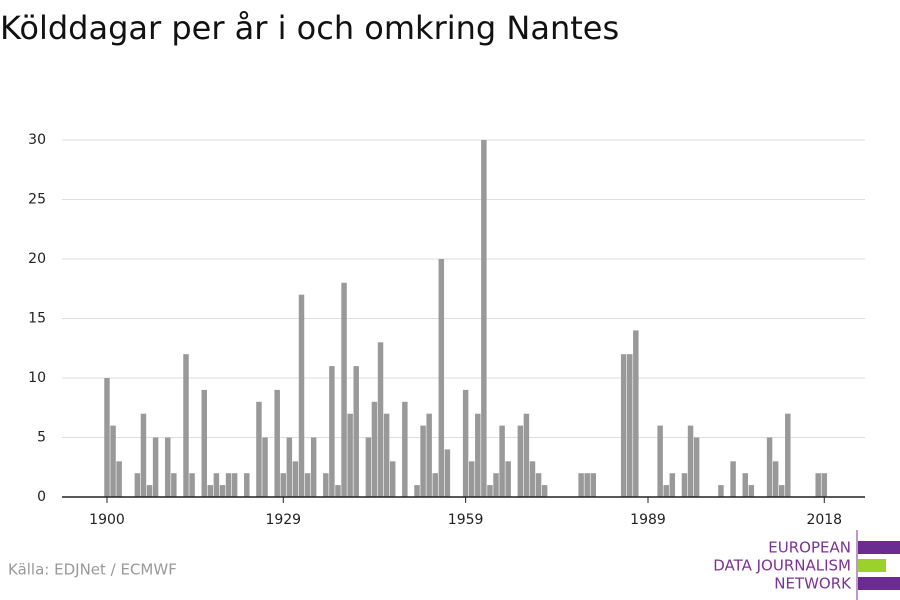  What do you see at coordinates (813, 584) in the screenshot?
I see `logo-line: NETWORK` at bounding box center [813, 584].